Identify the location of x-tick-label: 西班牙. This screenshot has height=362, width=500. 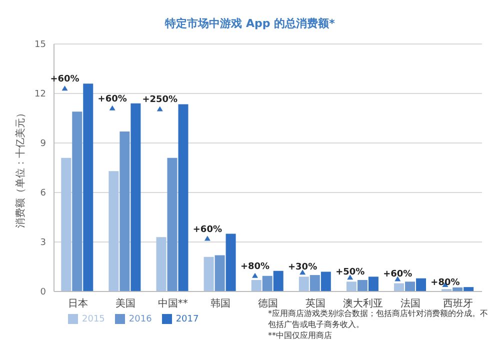
(458, 304).